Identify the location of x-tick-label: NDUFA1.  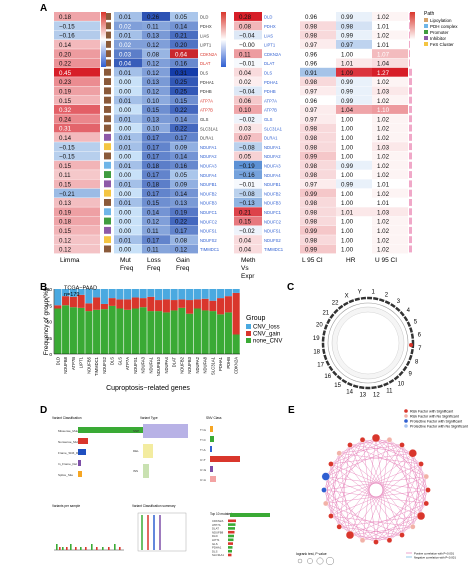
(150, 364).